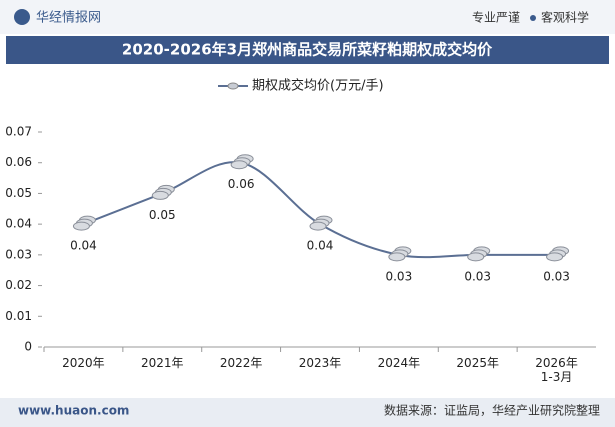 The height and width of the screenshot is (427, 615). I want to click on data-label: 0.06, so click(241, 184).